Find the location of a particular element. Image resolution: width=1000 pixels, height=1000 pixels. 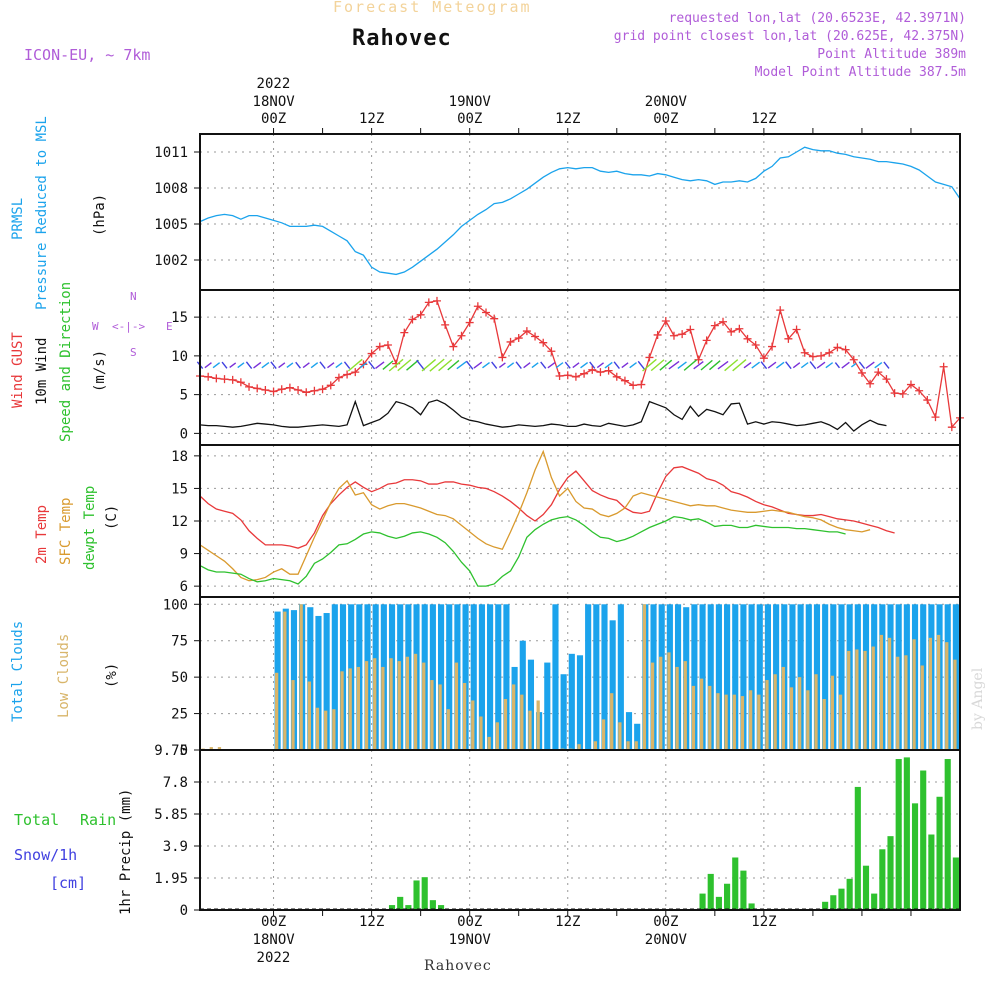

y-tick-label: 1.95 is located at coordinates (171, 879).